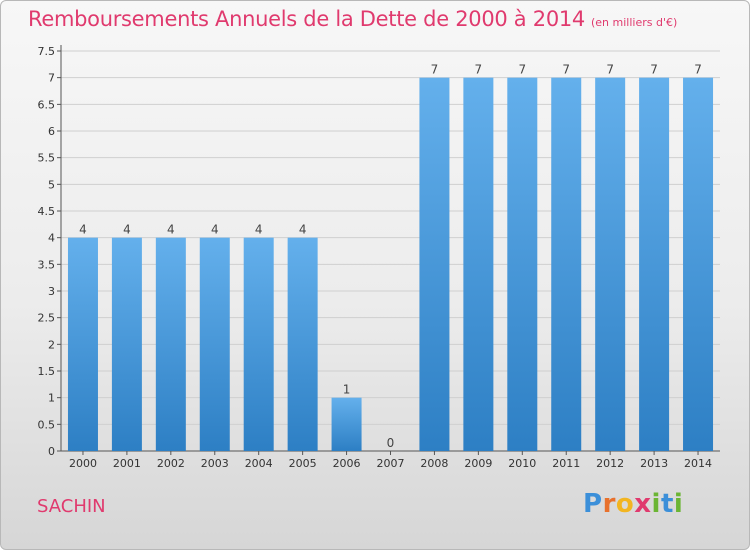 The image size is (750, 550). Describe the element at coordinates (566, 463) in the screenshot. I see `x-tick-label: 2011` at that location.